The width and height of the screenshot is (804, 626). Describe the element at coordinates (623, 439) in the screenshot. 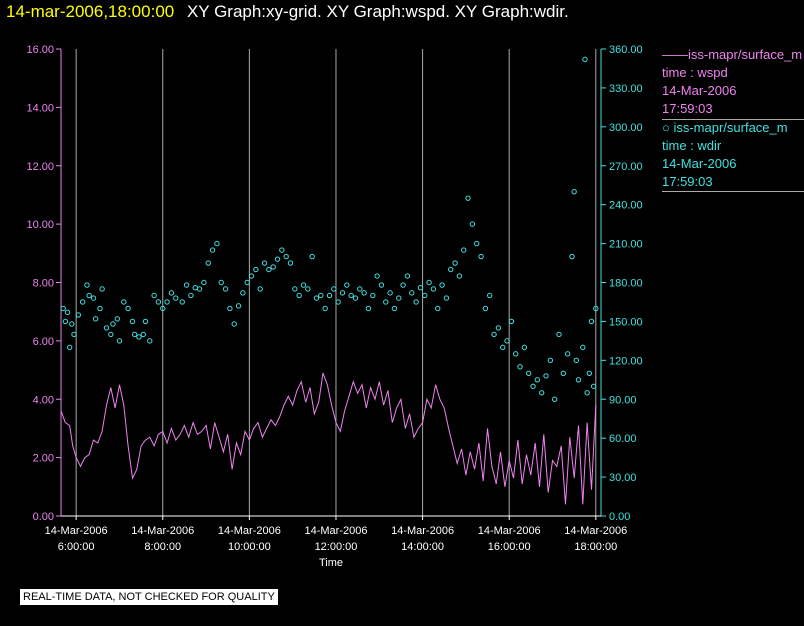

I see `right-tick-label: 60.00` at that location.